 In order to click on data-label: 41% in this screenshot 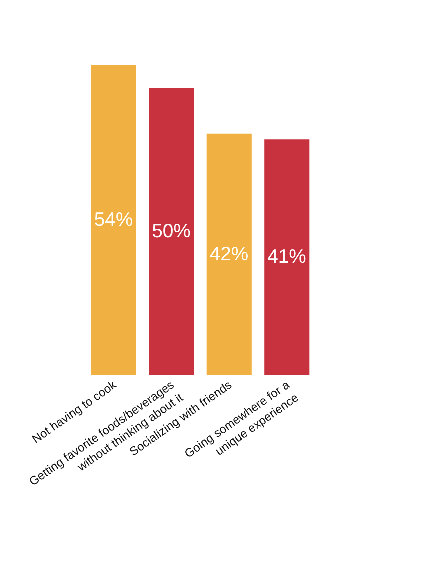, I will do `click(287, 257)`.